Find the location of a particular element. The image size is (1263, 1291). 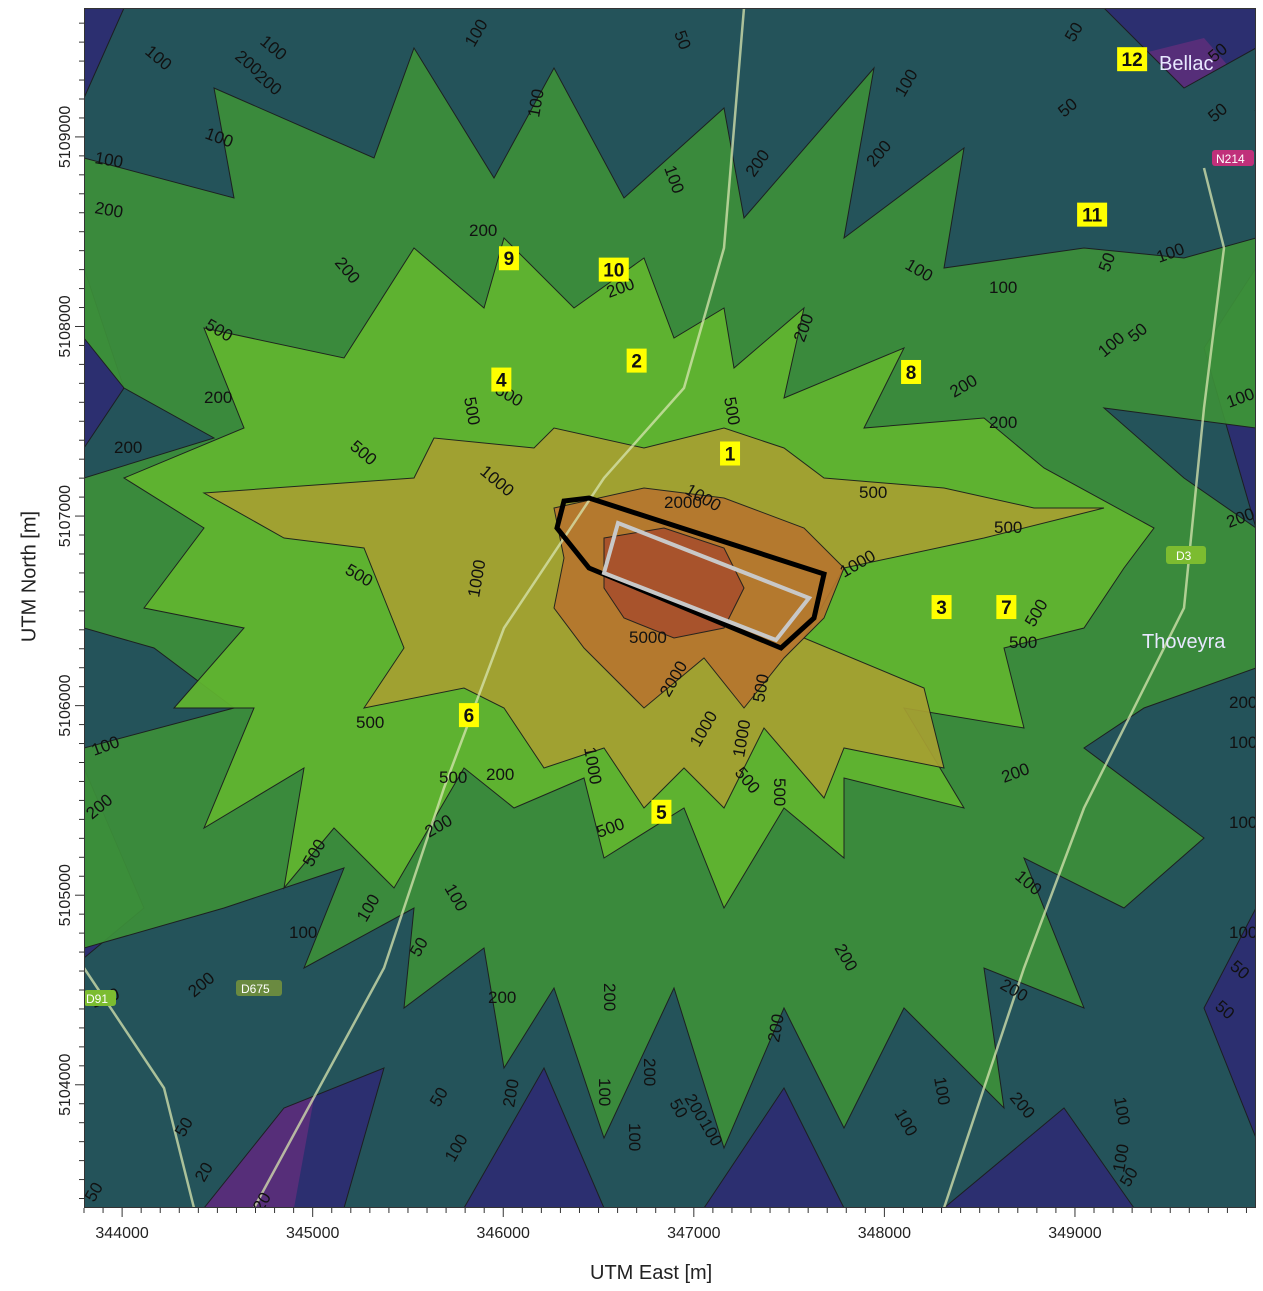

receptor-10: 10 is located at coordinates (613, 269).